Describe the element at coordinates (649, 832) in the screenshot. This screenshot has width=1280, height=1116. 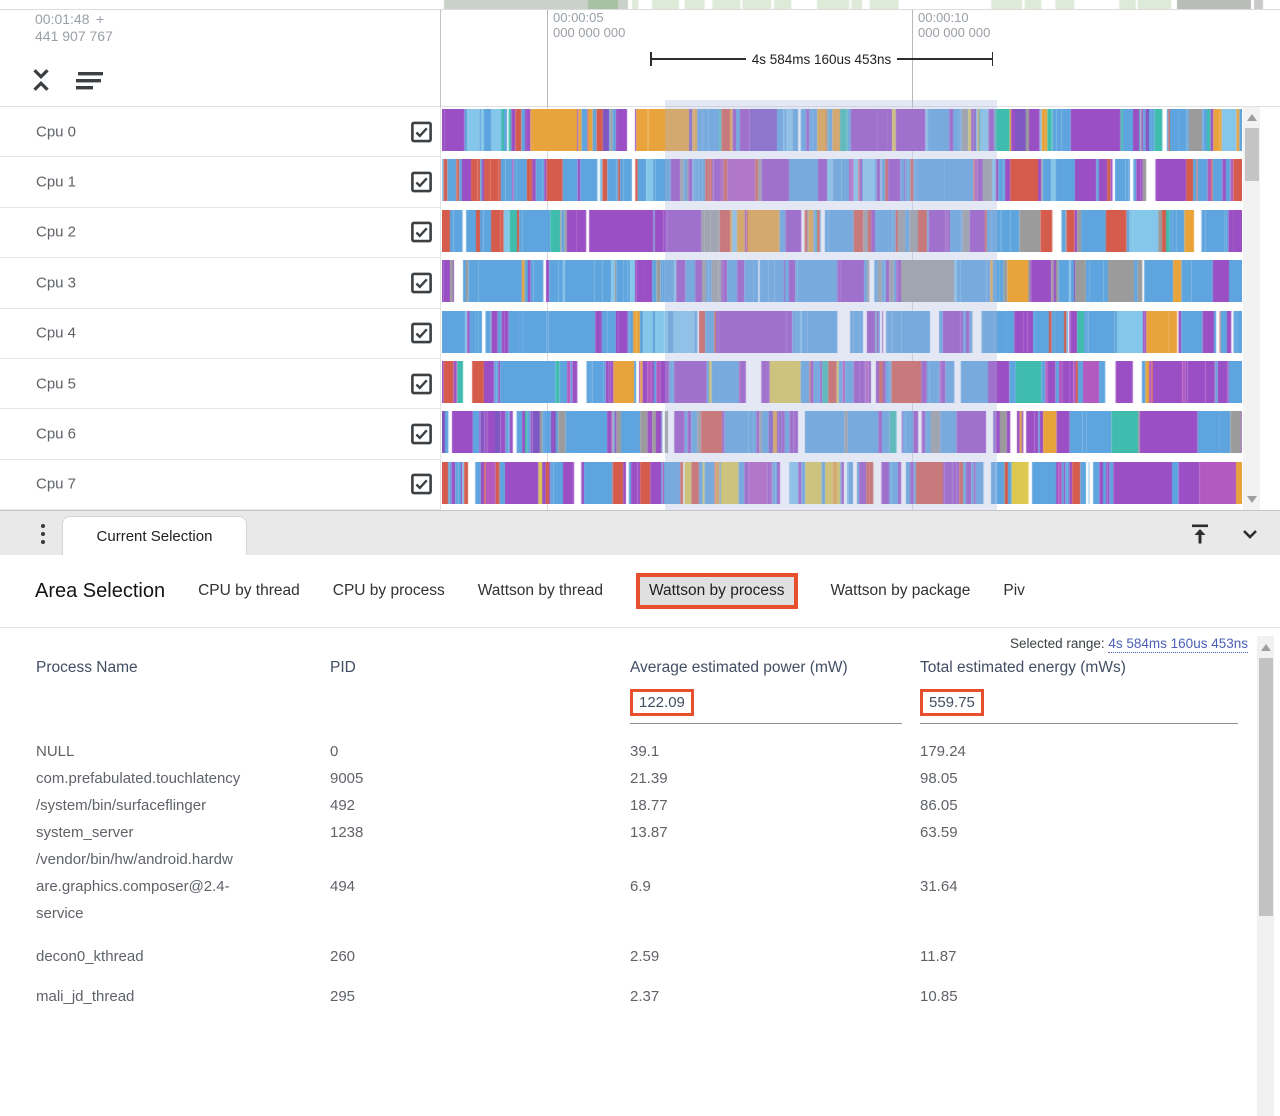
I see `avg-power-cell: 13.87` at that location.